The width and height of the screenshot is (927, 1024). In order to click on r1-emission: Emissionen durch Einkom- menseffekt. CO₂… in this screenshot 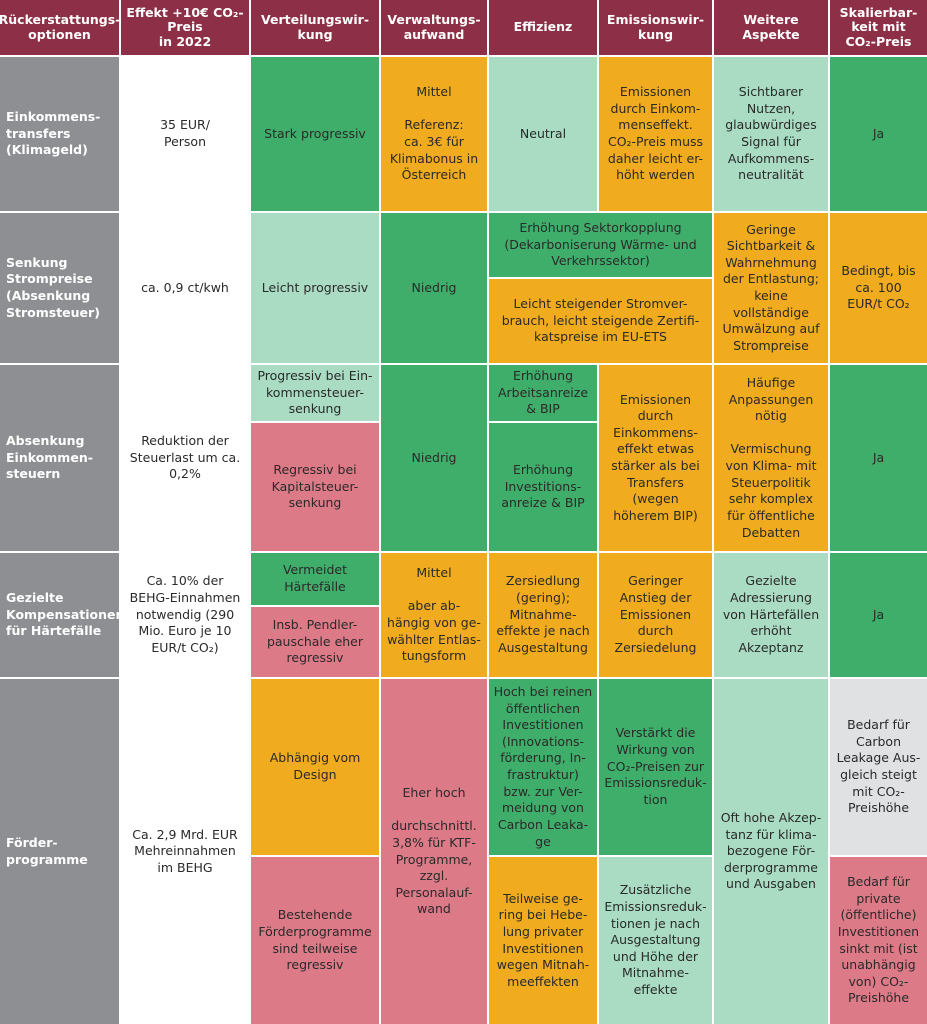, I will do `click(655, 134)`.